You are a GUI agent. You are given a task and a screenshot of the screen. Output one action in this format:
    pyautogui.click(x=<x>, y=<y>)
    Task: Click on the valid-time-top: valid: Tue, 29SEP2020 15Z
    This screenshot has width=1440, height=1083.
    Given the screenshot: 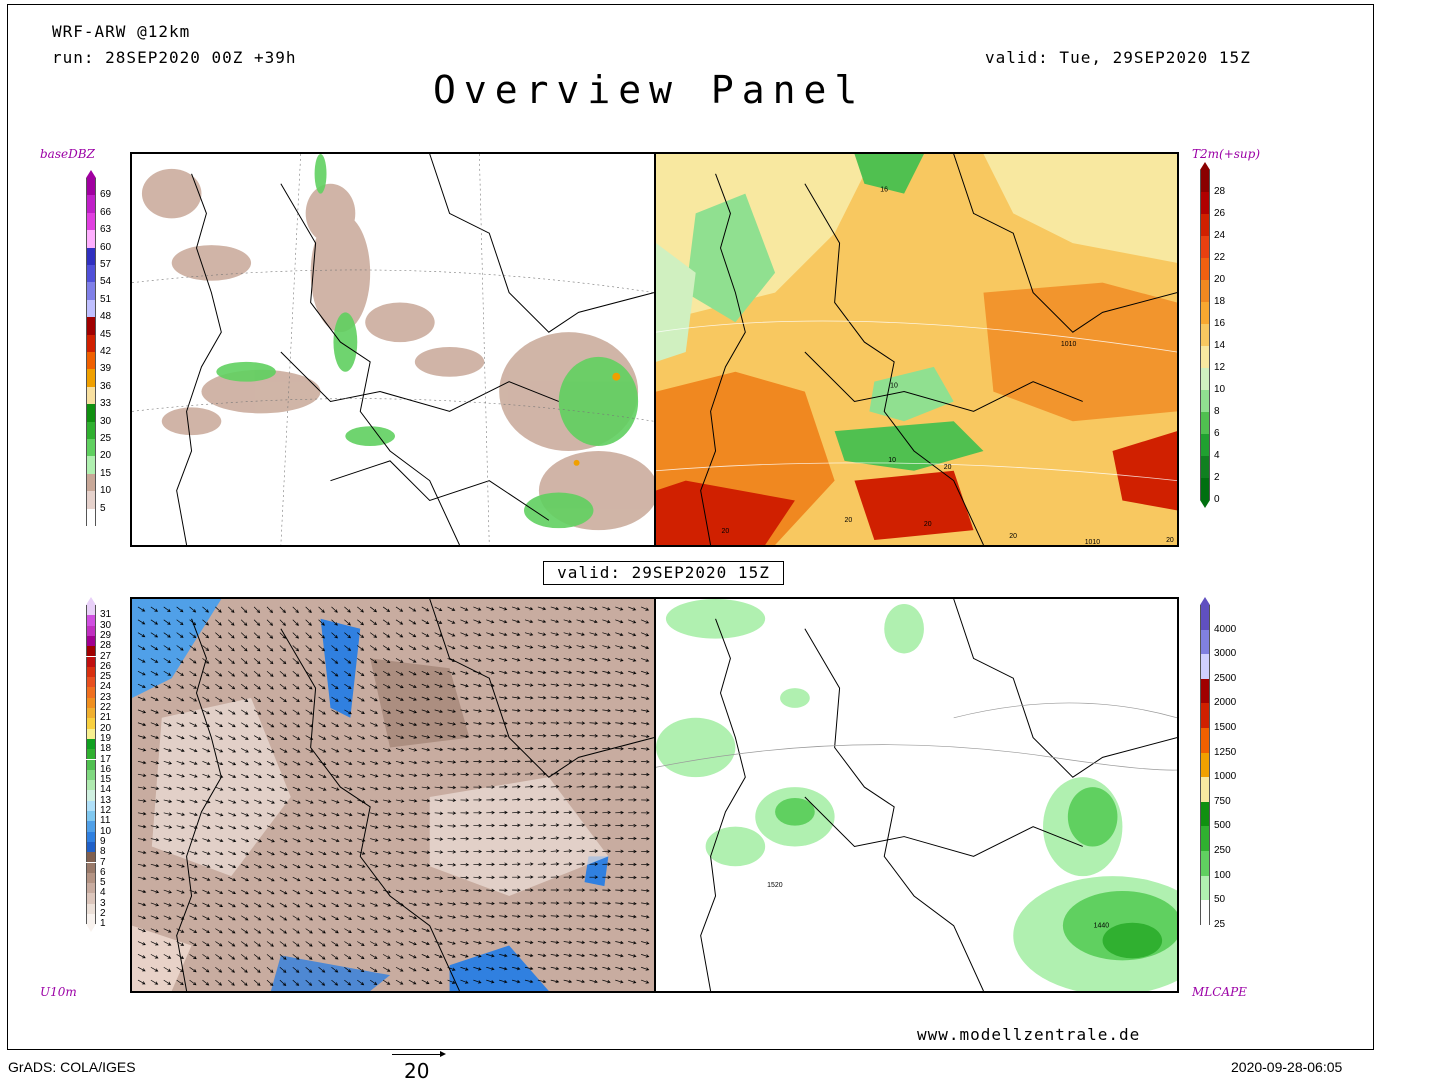 What is the action you would take?
    pyautogui.click(x=1118, y=57)
    